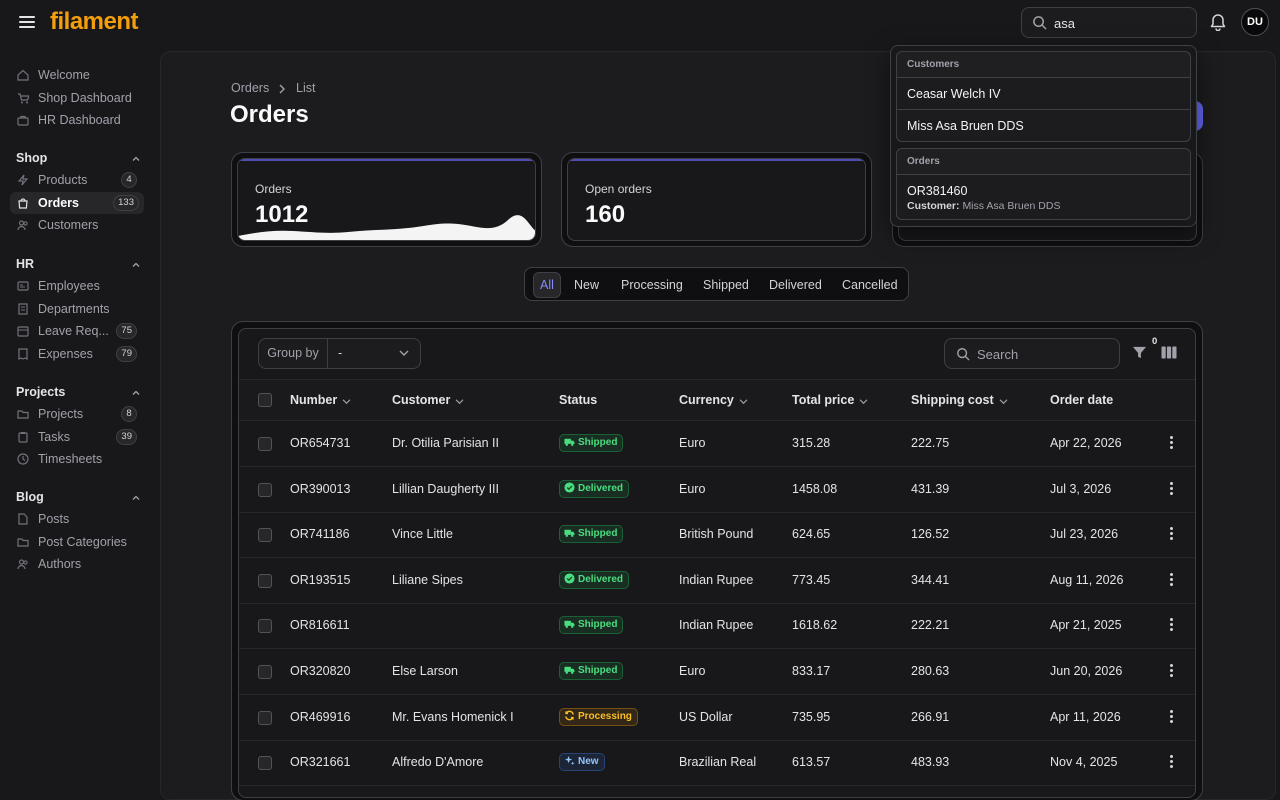  What do you see at coordinates (815, 488) in the screenshot?
I see `cell-total-price: 1458.08` at bounding box center [815, 488].